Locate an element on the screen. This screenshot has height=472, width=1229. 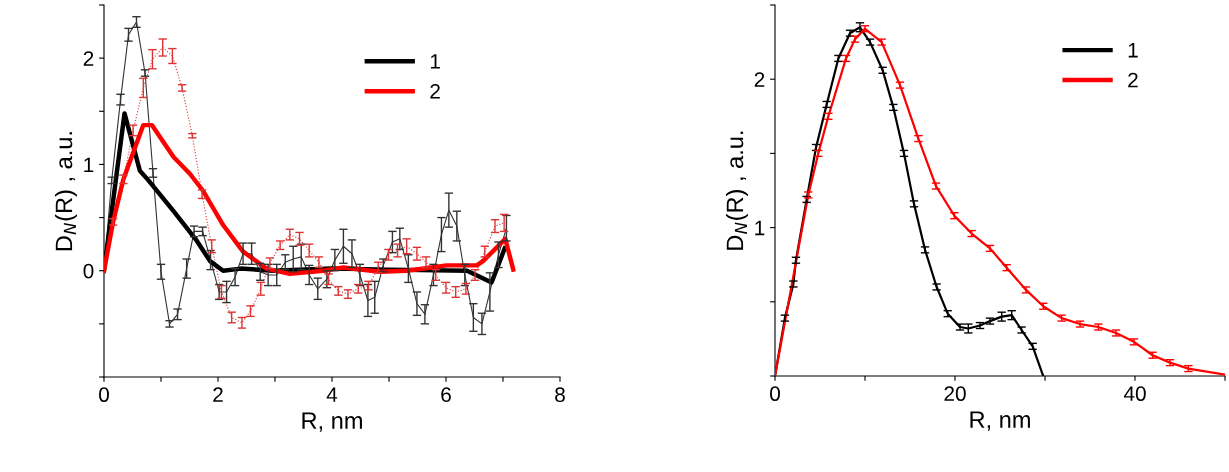
x-tick-label: 8 is located at coordinates (560, 395).